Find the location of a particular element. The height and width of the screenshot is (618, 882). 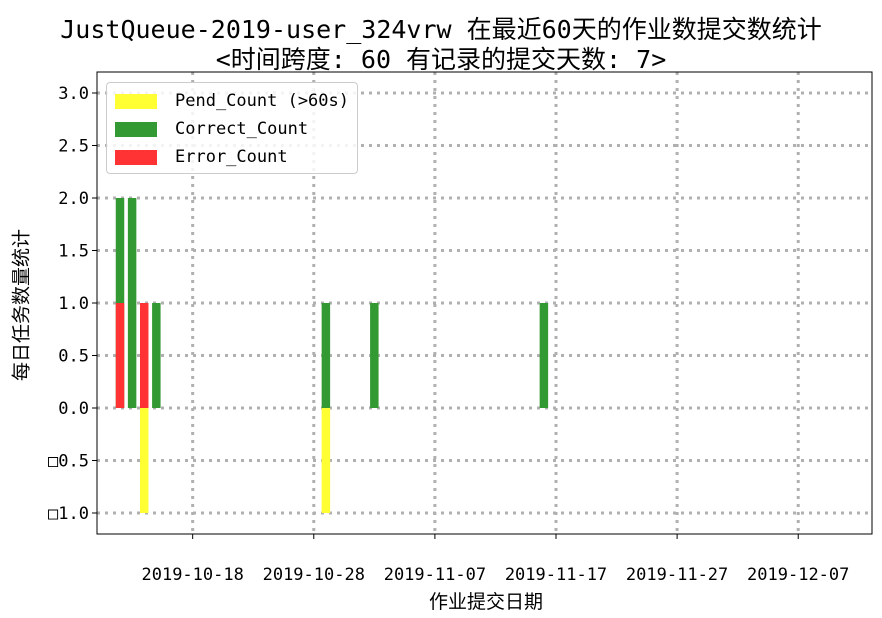

legend-swatch-pend is located at coordinates (136, 101).